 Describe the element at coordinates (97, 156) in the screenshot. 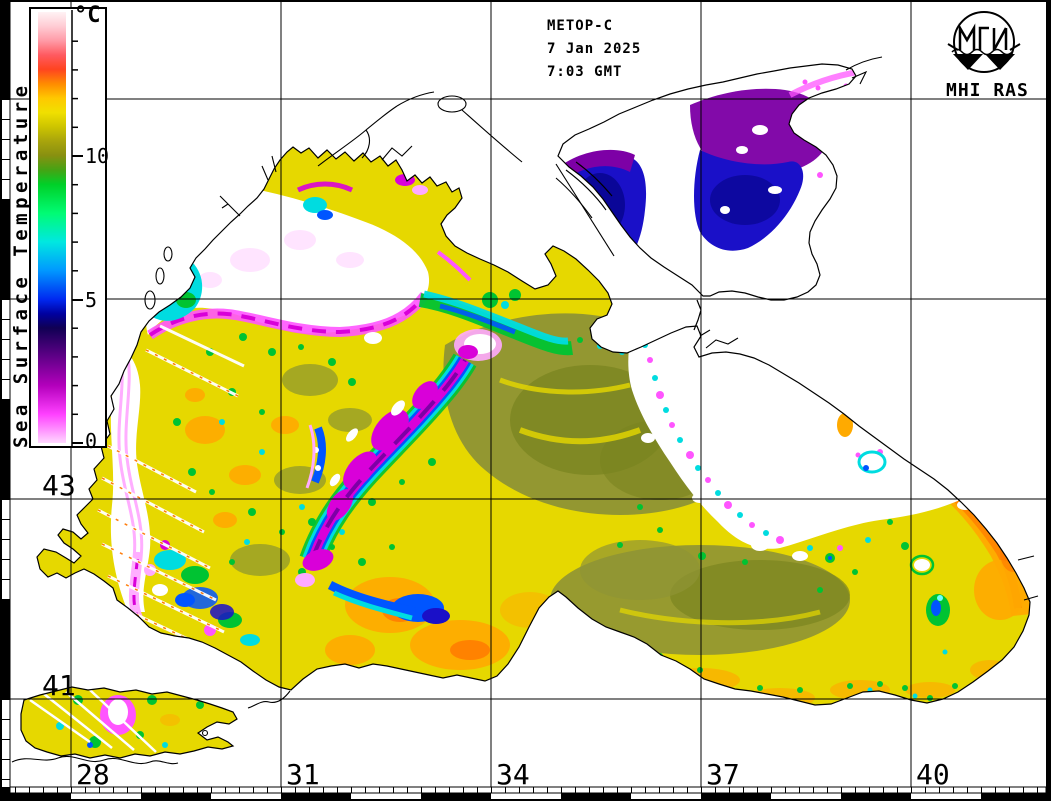

I see `colorbar-tick-10: 10` at that location.